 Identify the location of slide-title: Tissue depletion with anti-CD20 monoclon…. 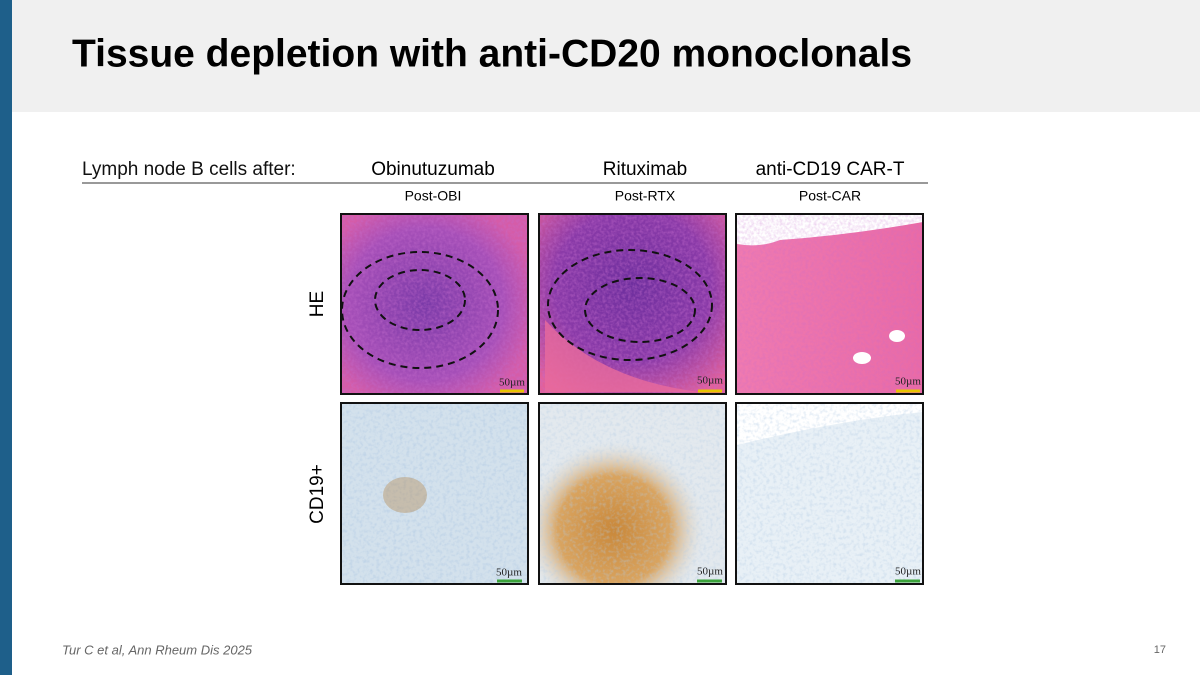
(492, 53).